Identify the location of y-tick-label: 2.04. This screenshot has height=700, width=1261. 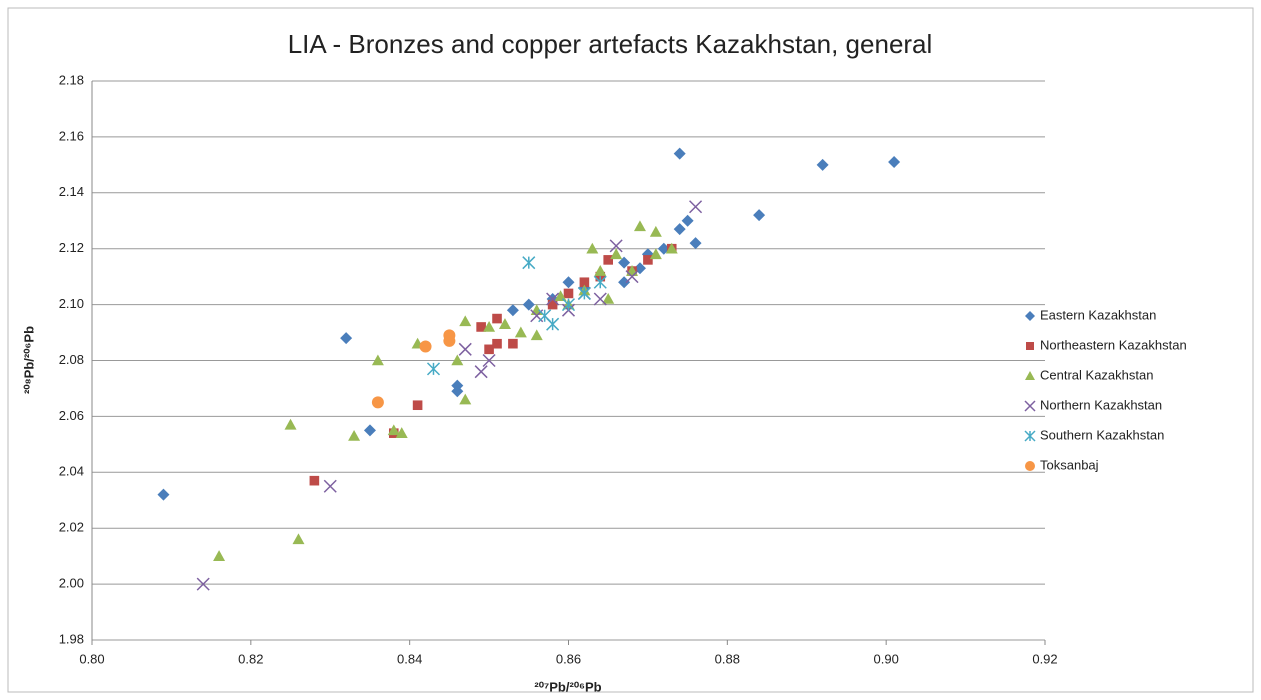
(71, 471).